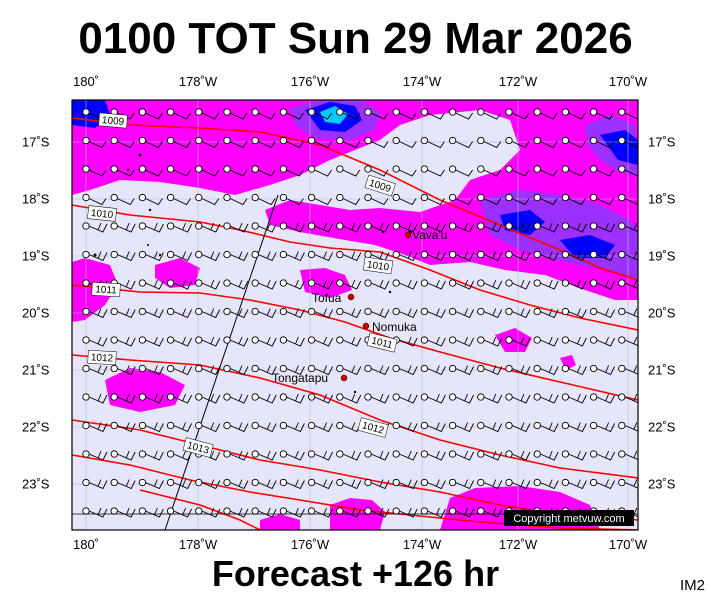 This screenshot has width=711, height=600. Describe the element at coordinates (36, 484) in the screenshot. I see `lat-label: 23˚S` at that location.